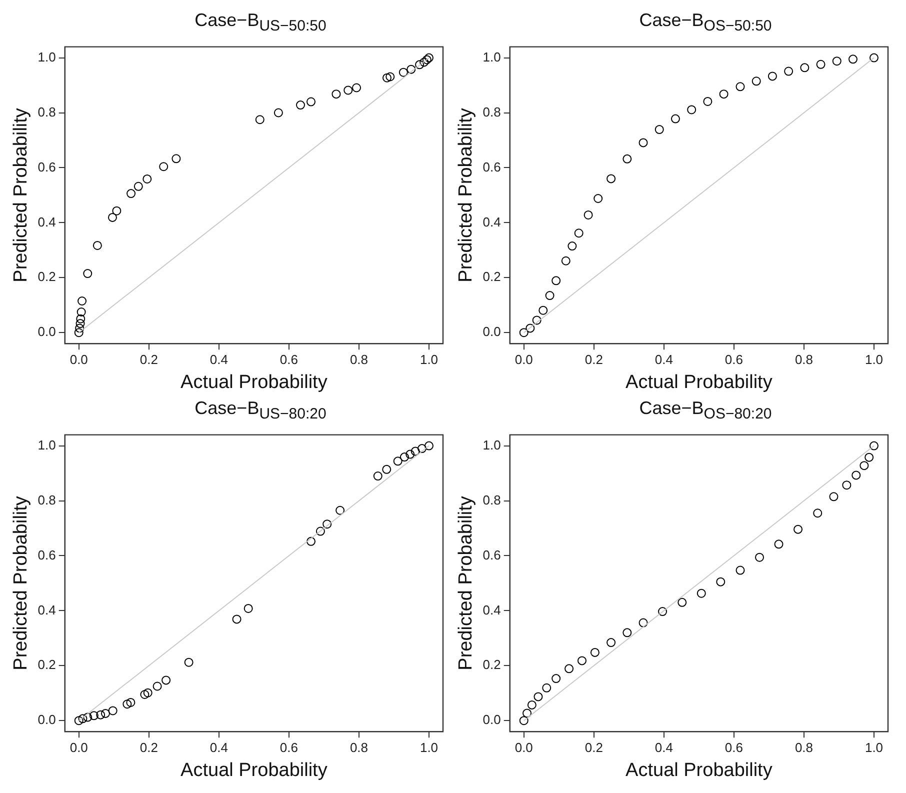 The height and width of the screenshot is (793, 906). I want to click on x-tick-label: 0.2, so click(149, 747).